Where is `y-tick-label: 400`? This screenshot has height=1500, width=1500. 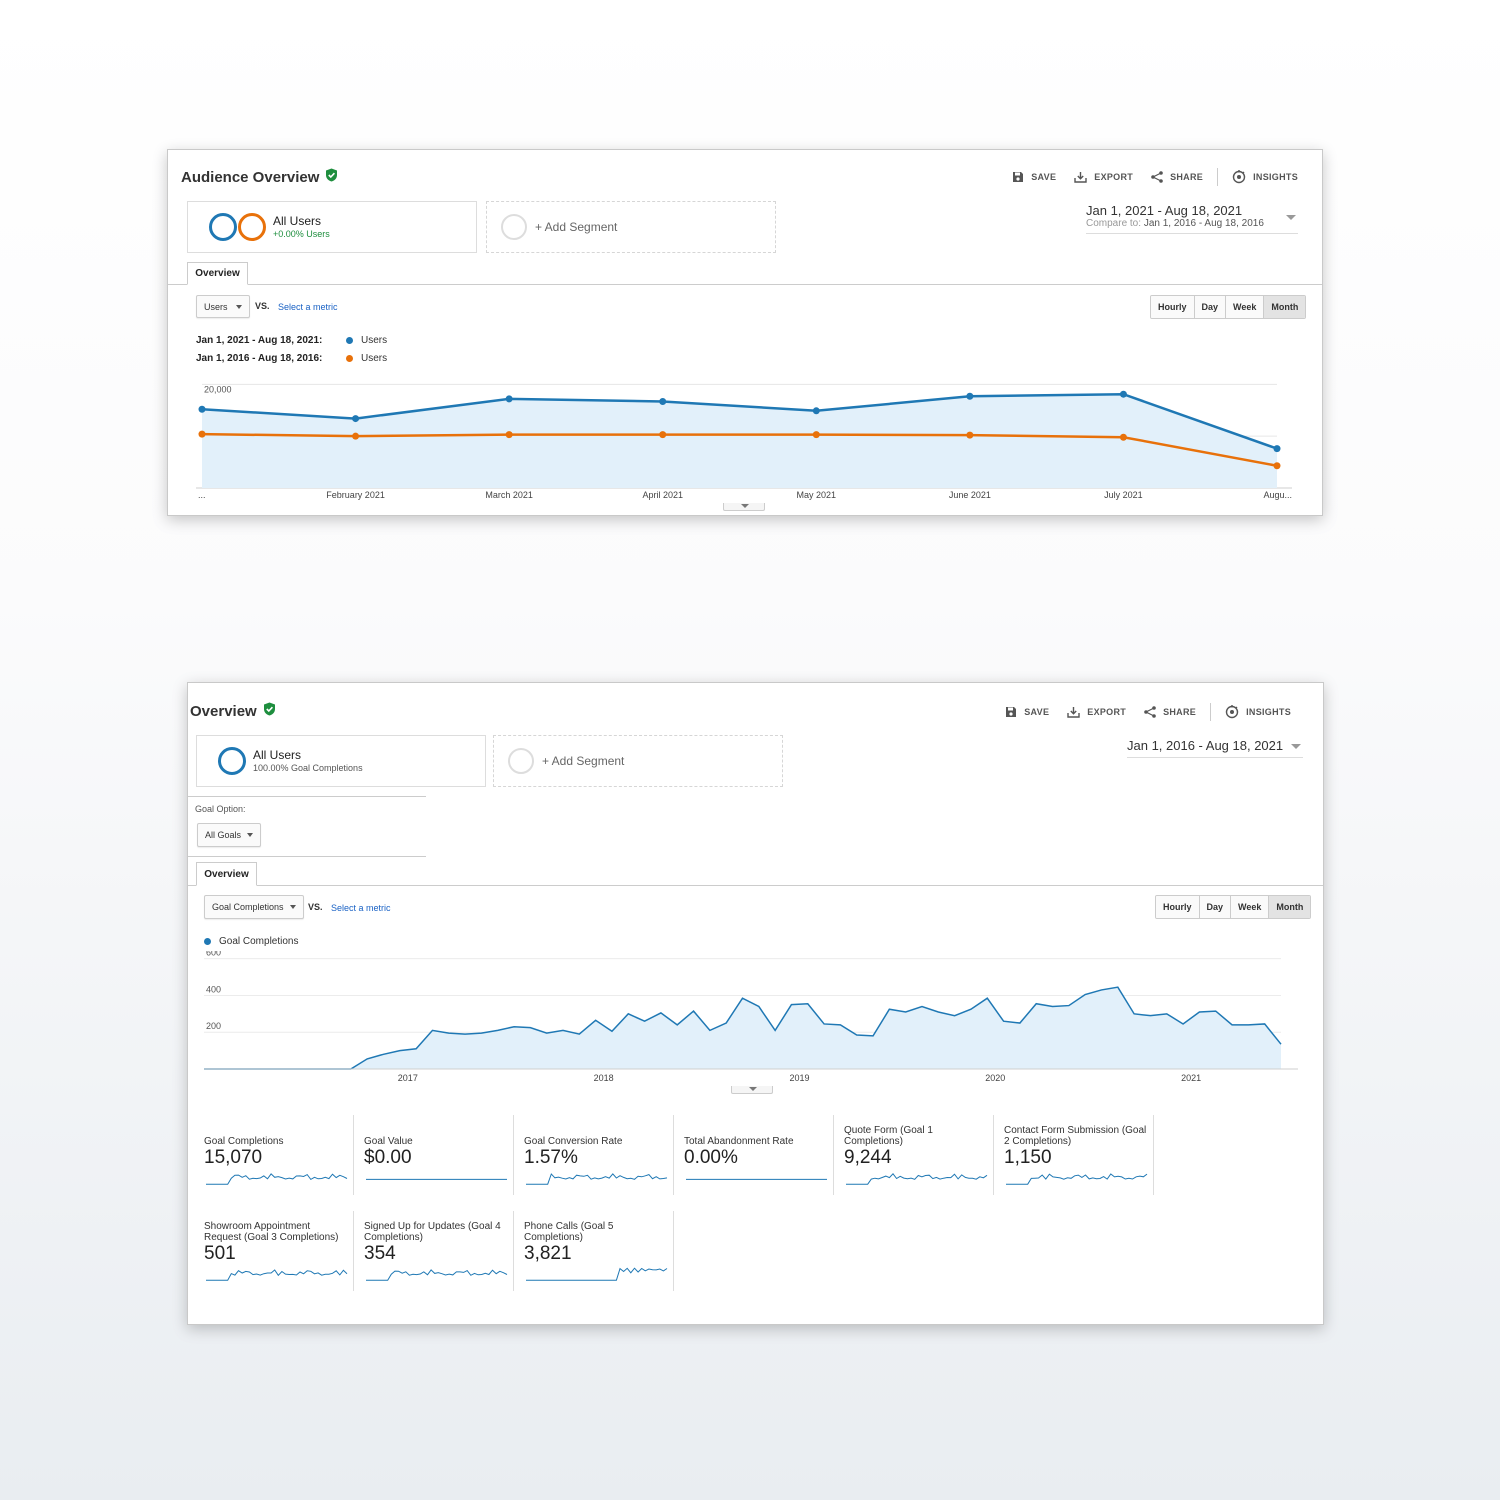 y-tick-label: 400 is located at coordinates (213, 989).